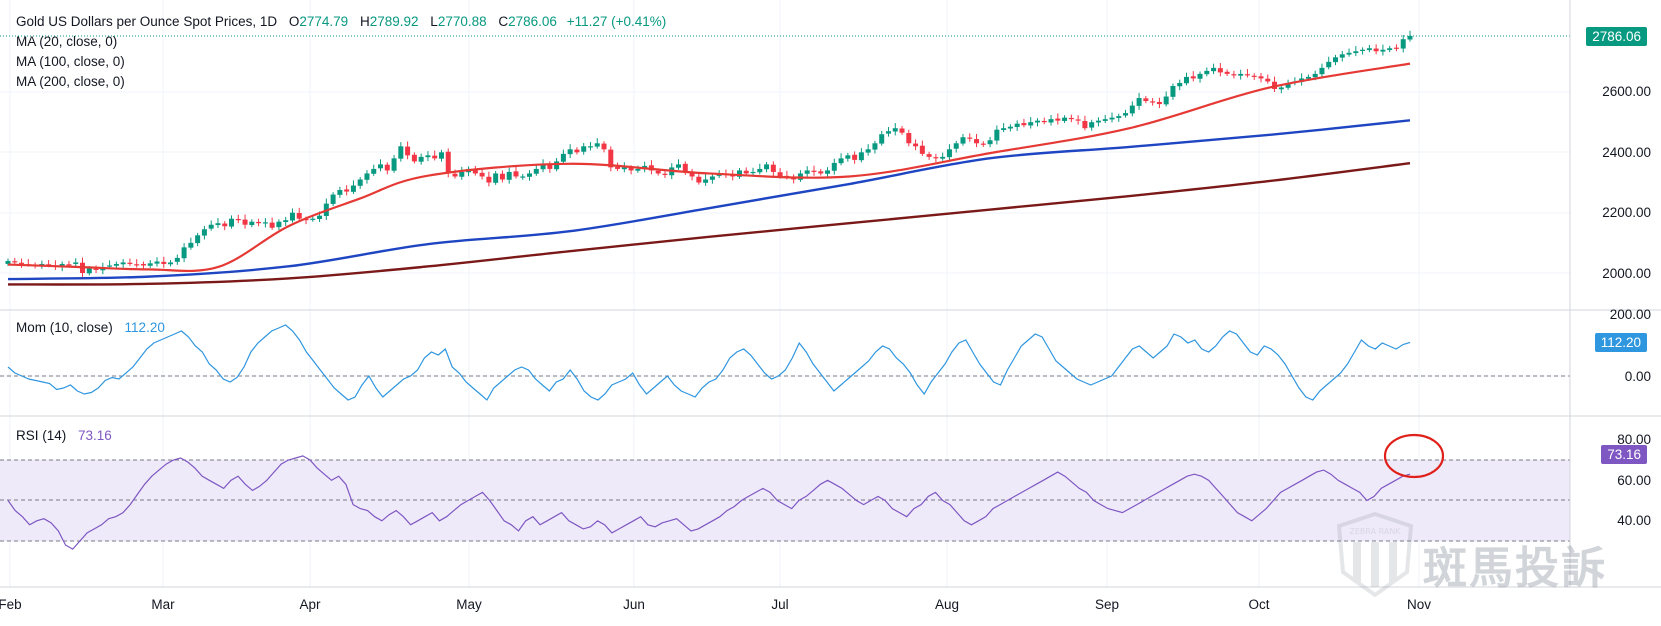 This screenshot has width=1661, height=626. Describe the element at coordinates (947, 604) in the screenshot. I see `x-tick-aug: Aug` at that location.